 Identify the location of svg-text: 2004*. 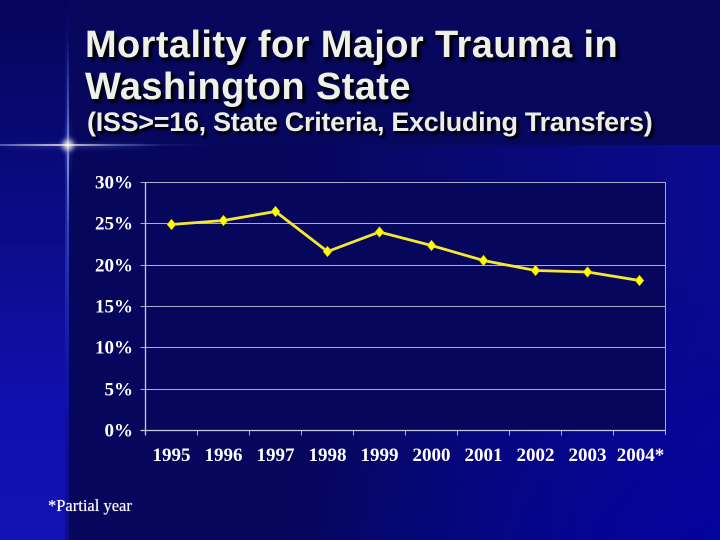
(641, 455).